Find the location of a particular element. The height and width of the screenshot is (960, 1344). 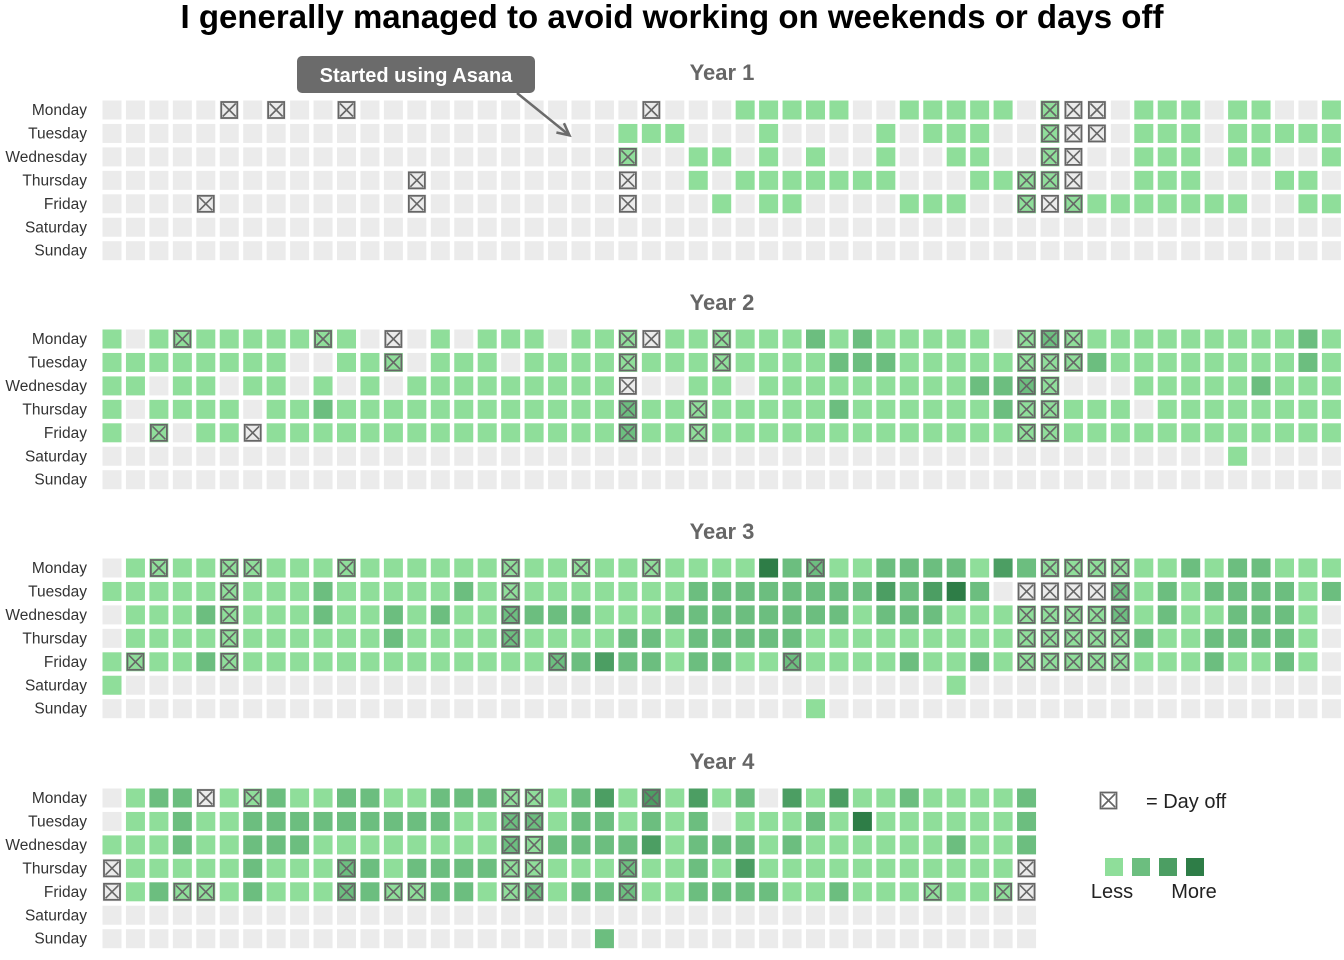

row-label: Monday is located at coordinates (59, 110).